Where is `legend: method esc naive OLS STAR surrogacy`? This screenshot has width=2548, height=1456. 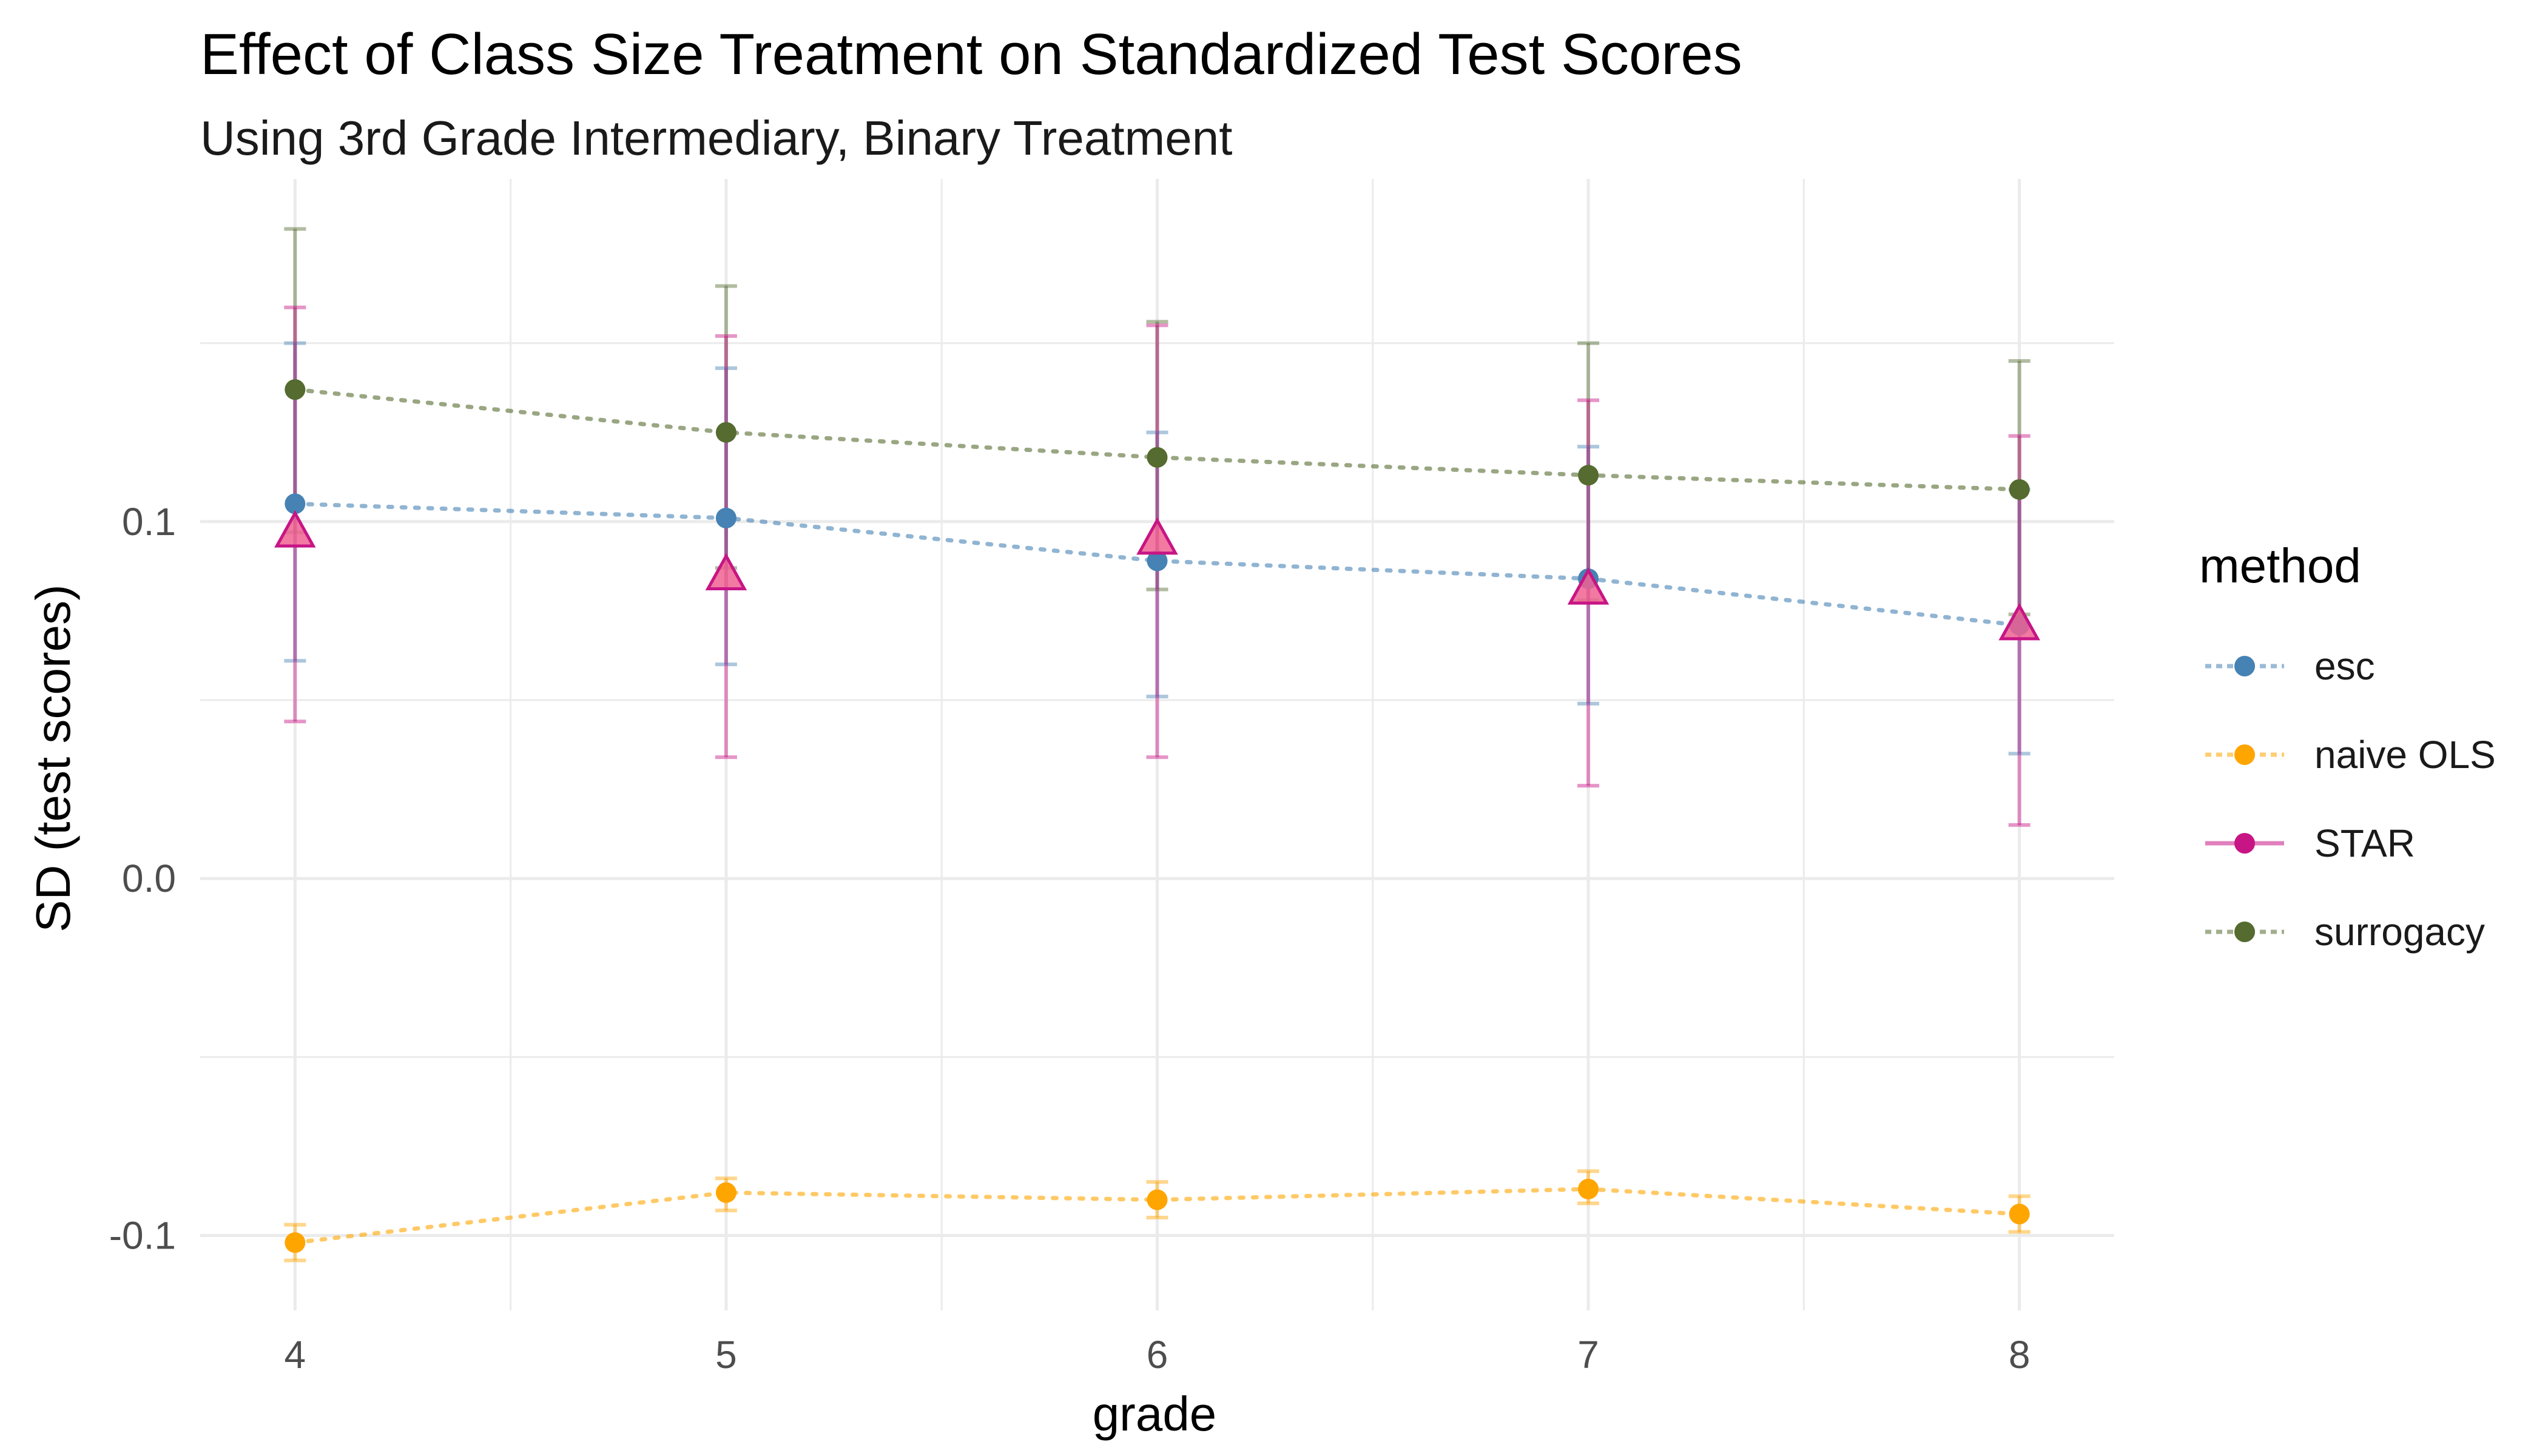 legend: method esc naive OLS STAR surrogacy is located at coordinates (2347, 746).